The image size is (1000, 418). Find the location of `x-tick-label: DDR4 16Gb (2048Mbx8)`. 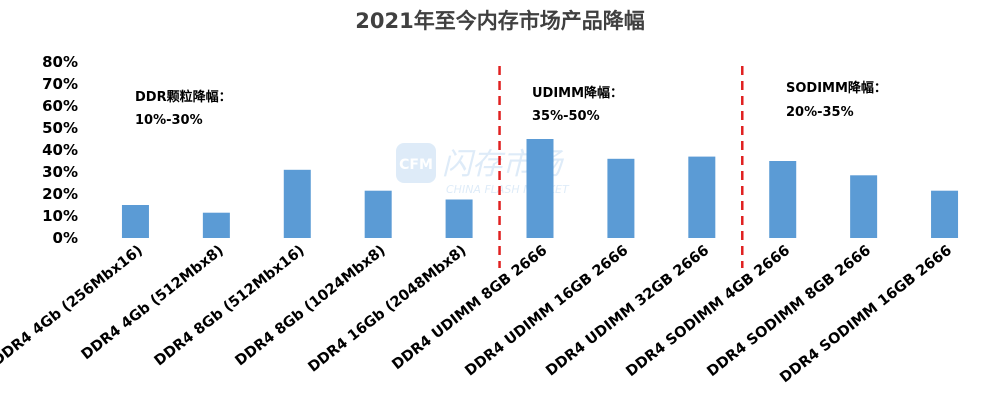

x-tick-label: DDR4 16Gb (2048Mbx8) is located at coordinates (387, 309).